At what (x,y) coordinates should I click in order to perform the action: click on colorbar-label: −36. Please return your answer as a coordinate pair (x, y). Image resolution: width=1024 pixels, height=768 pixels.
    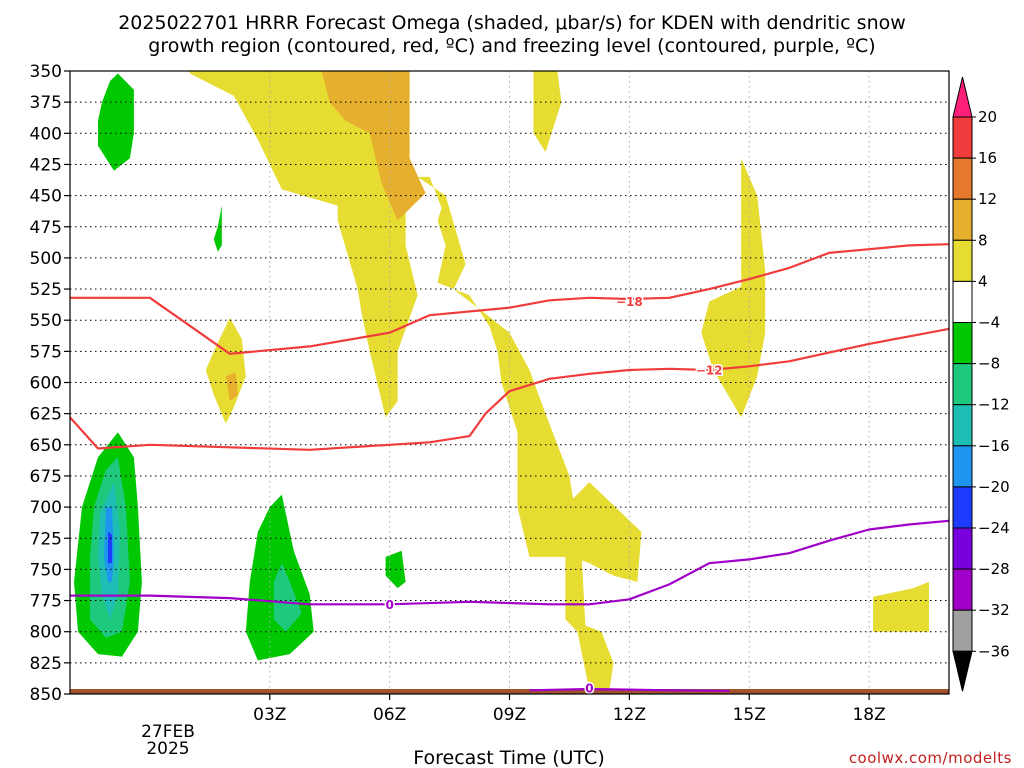
    Looking at the image, I should click on (994, 651).